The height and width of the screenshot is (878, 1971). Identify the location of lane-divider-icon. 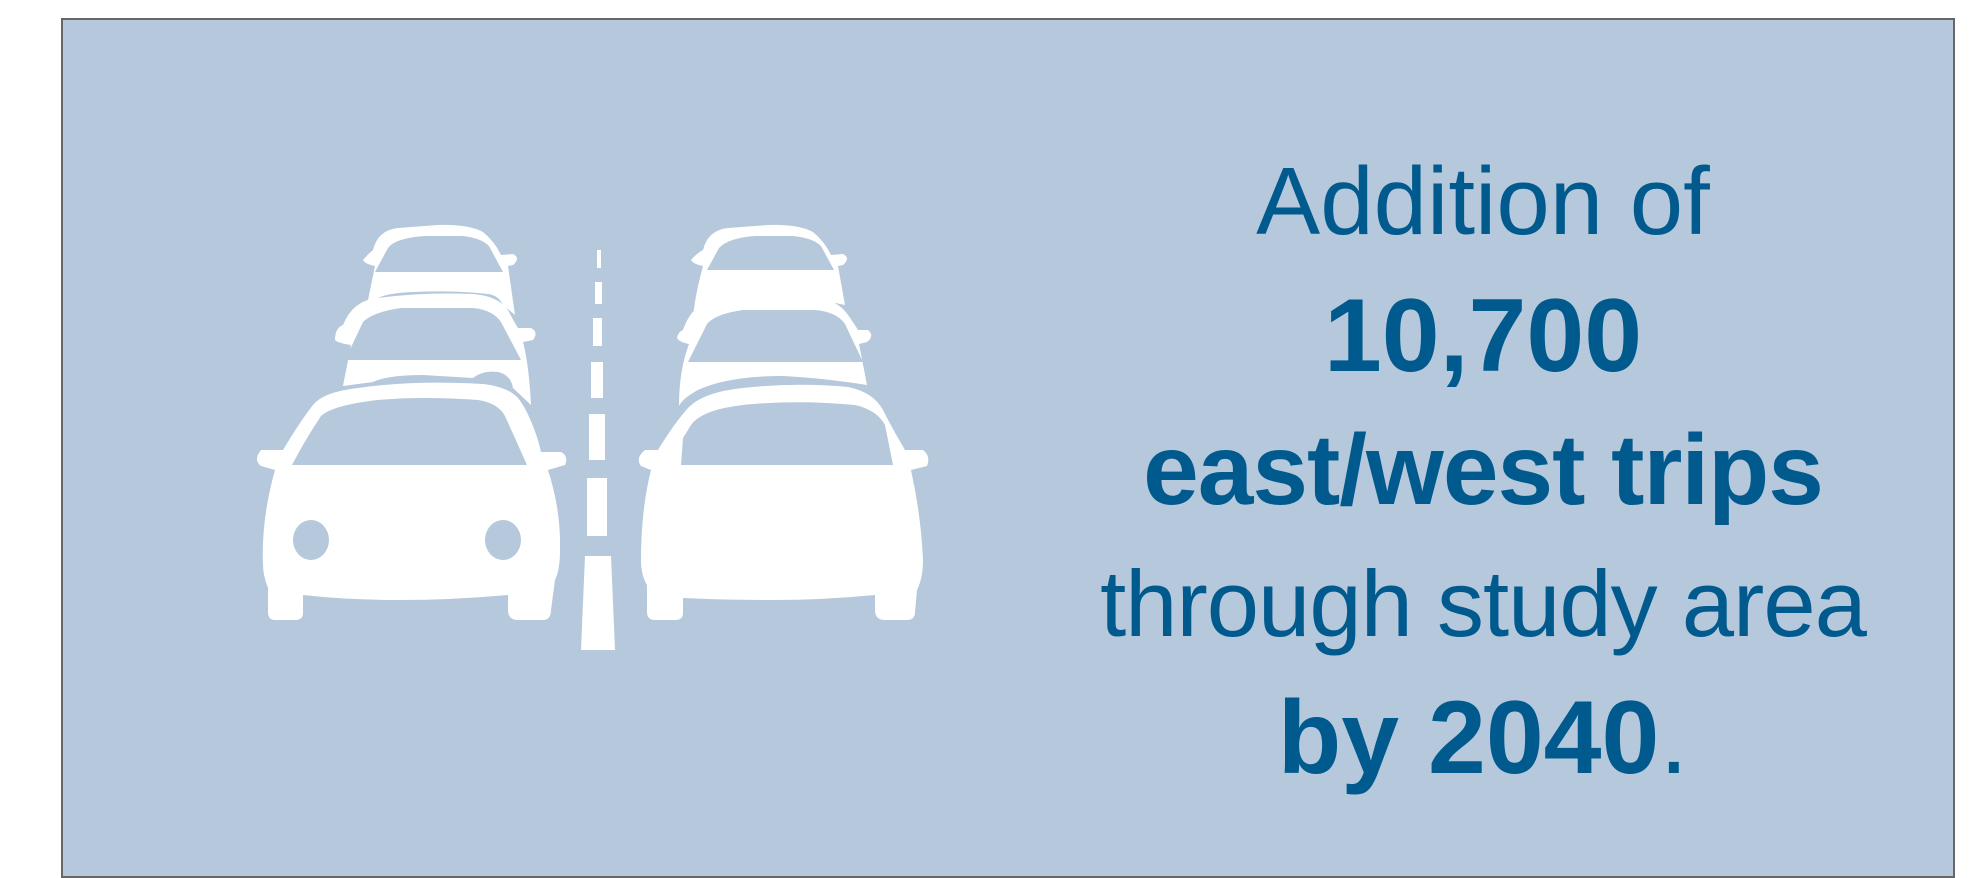
(598, 450).